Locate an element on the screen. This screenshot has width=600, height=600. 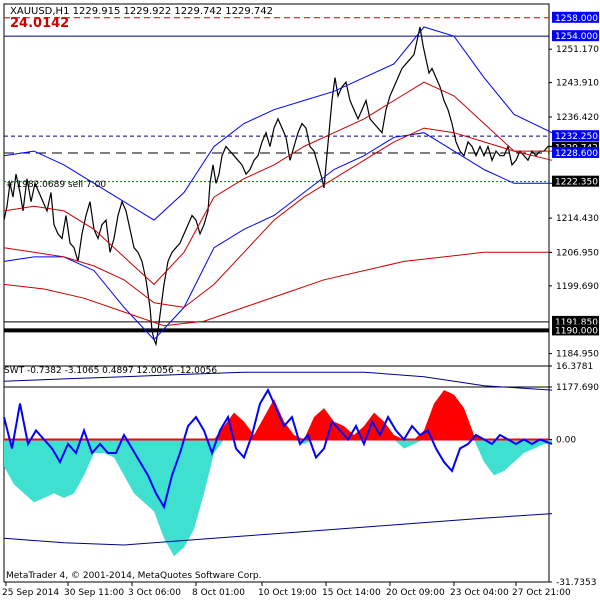
swt-y-tick-label-1: 0.00 is located at coordinates (566, 441).